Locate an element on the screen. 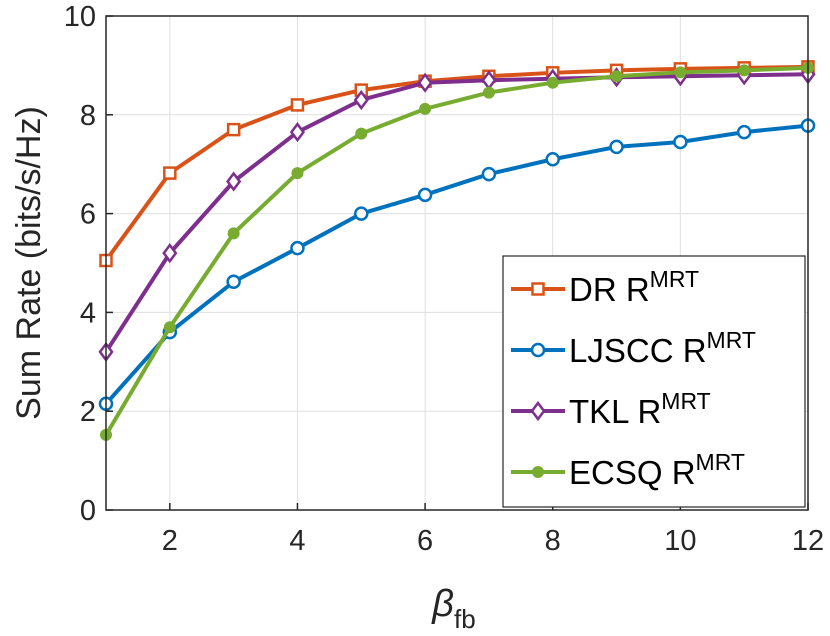 Image resolution: width=830 pixels, height=636 pixels. y-tick-label: 0 is located at coordinates (88, 511).